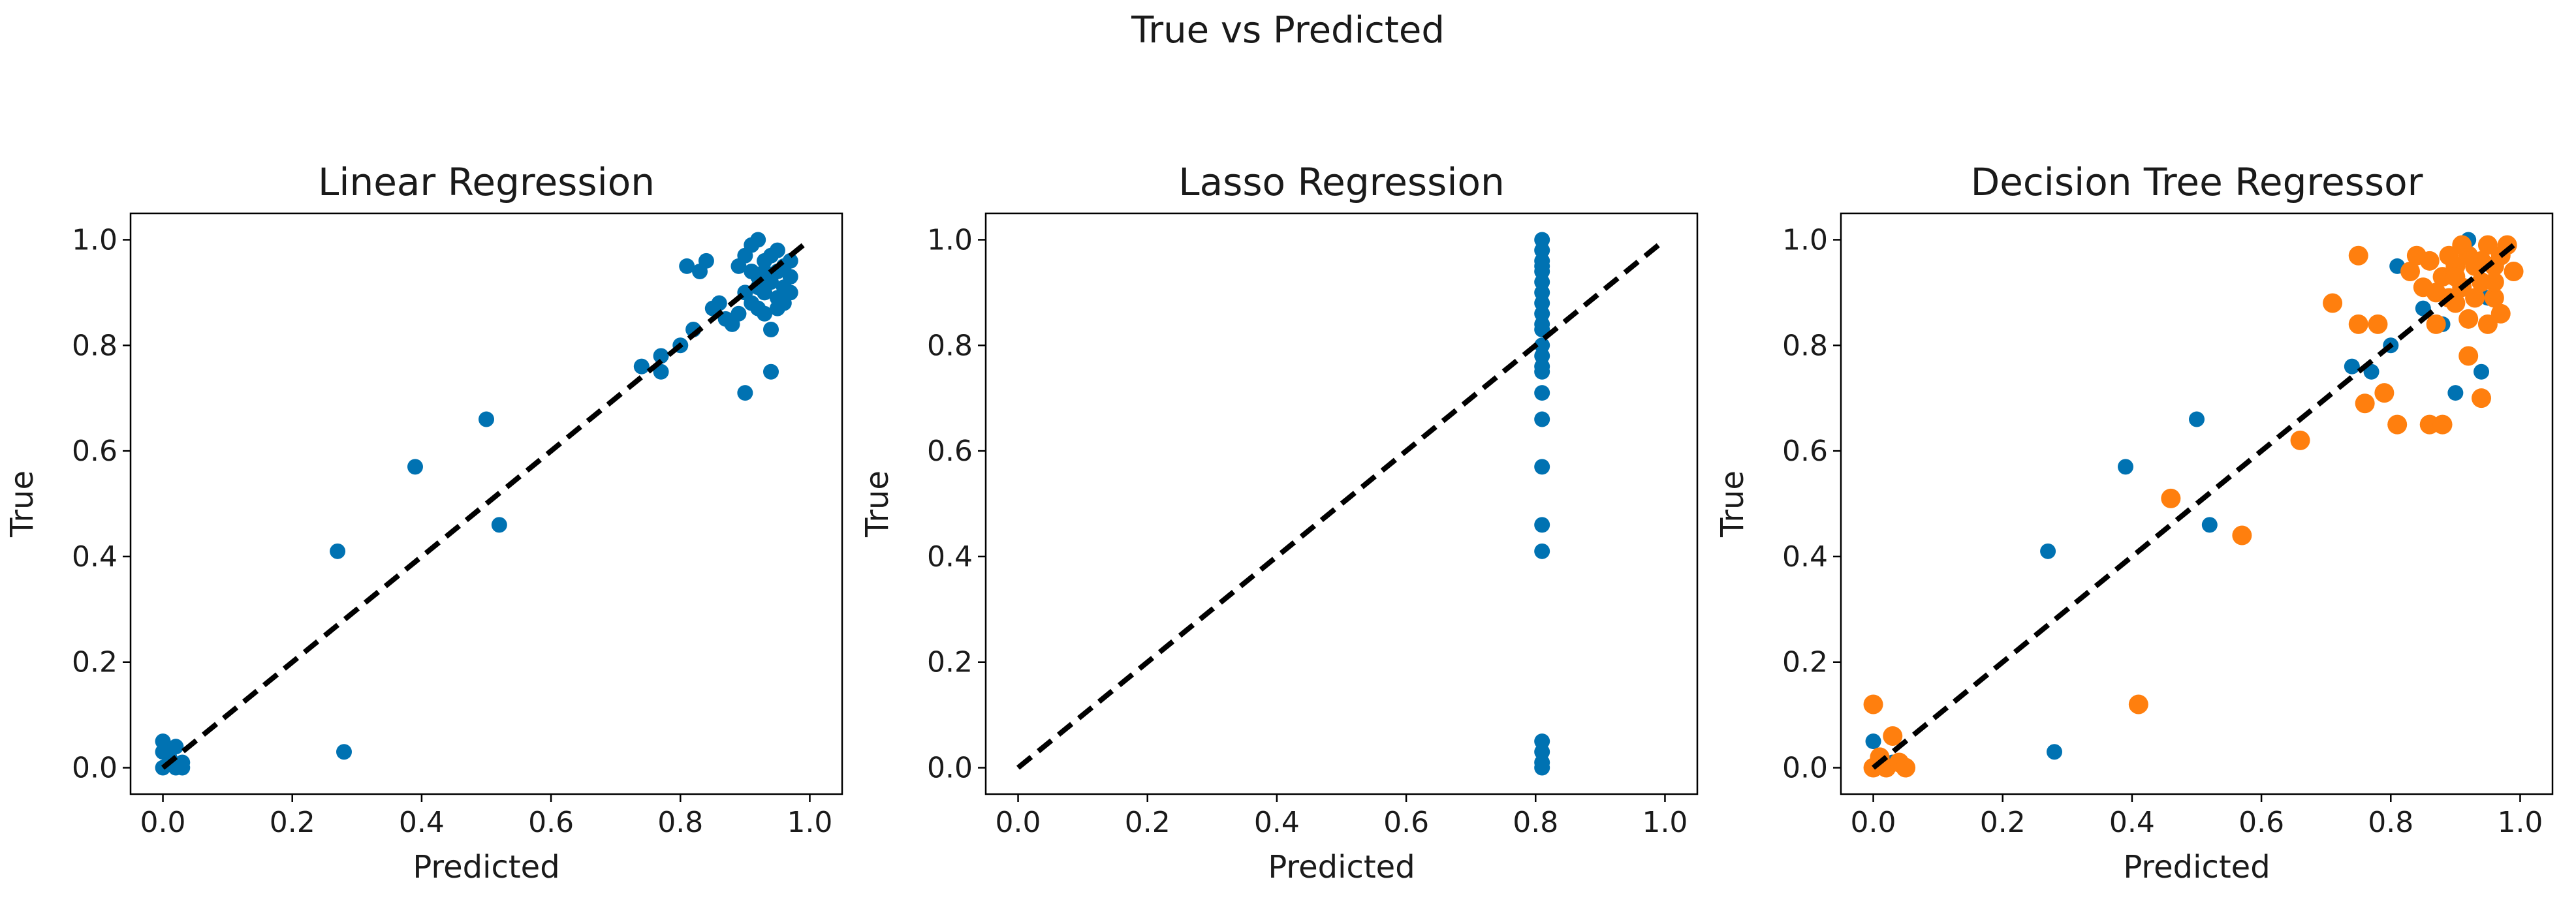 Image resolution: width=2576 pixels, height=907 pixels. What do you see at coordinates (1341, 182) in the screenshot?
I see `subplot-title: Lasso Regression` at bounding box center [1341, 182].